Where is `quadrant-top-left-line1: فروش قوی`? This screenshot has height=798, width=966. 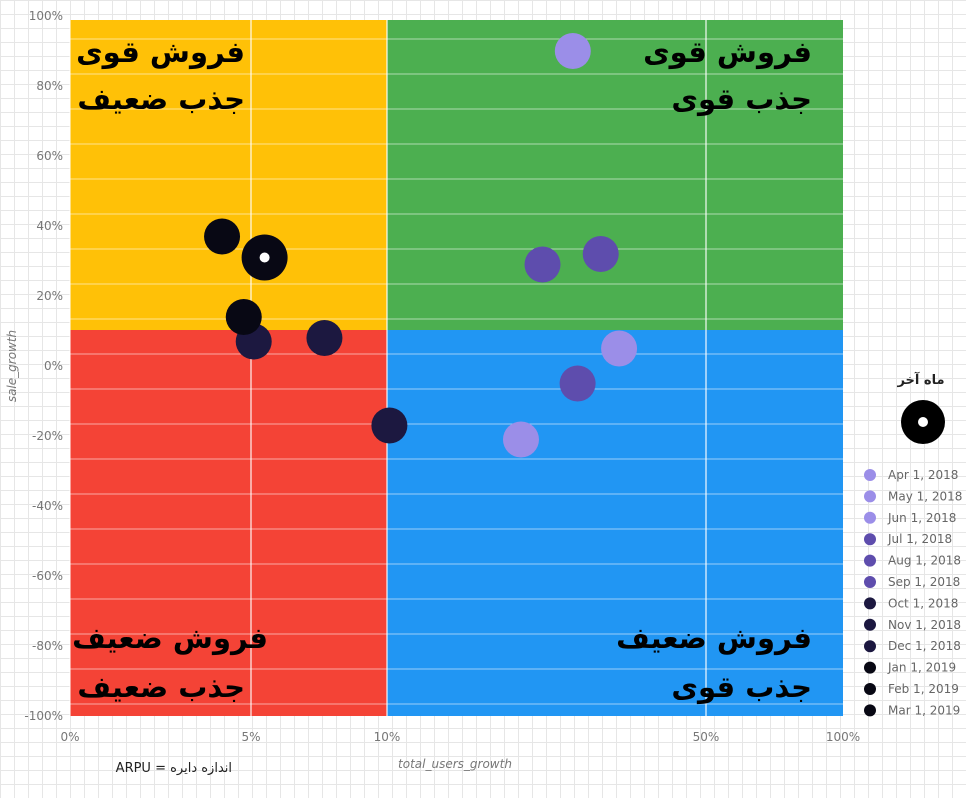 quadrant-top-left-line1: فروش قوی is located at coordinates (160, 52).